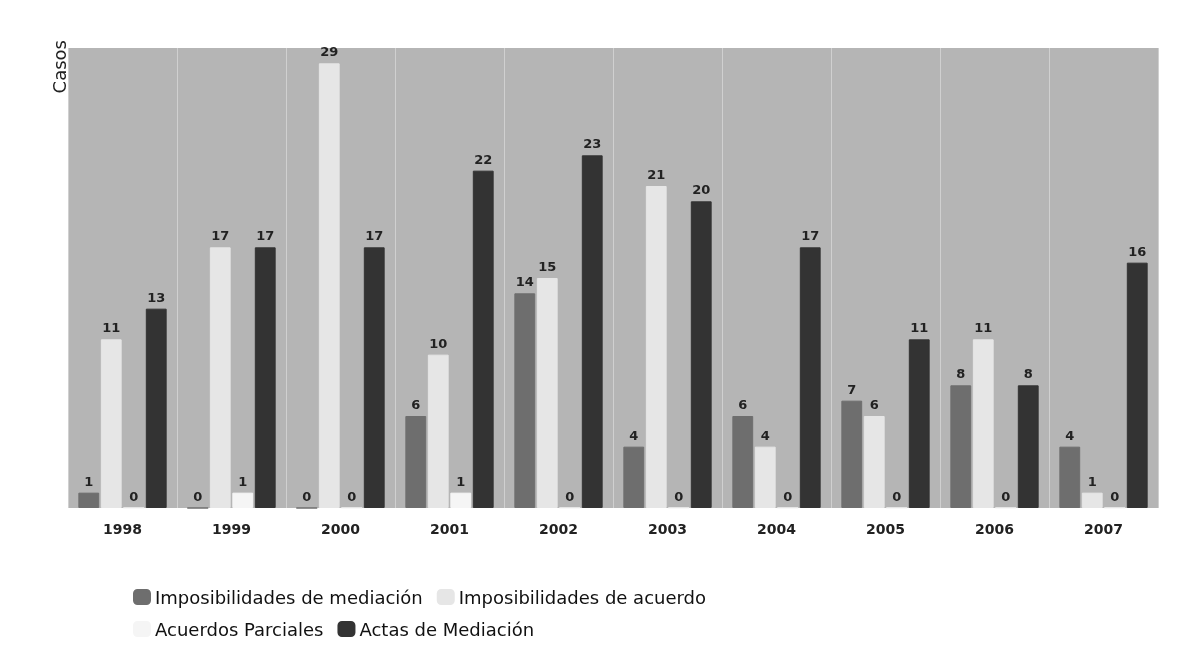 Image resolution: width=1186 pixels, height=668 pixels. What do you see at coordinates (341, 529) in the screenshot?
I see `x-tick-label: 2000` at bounding box center [341, 529].